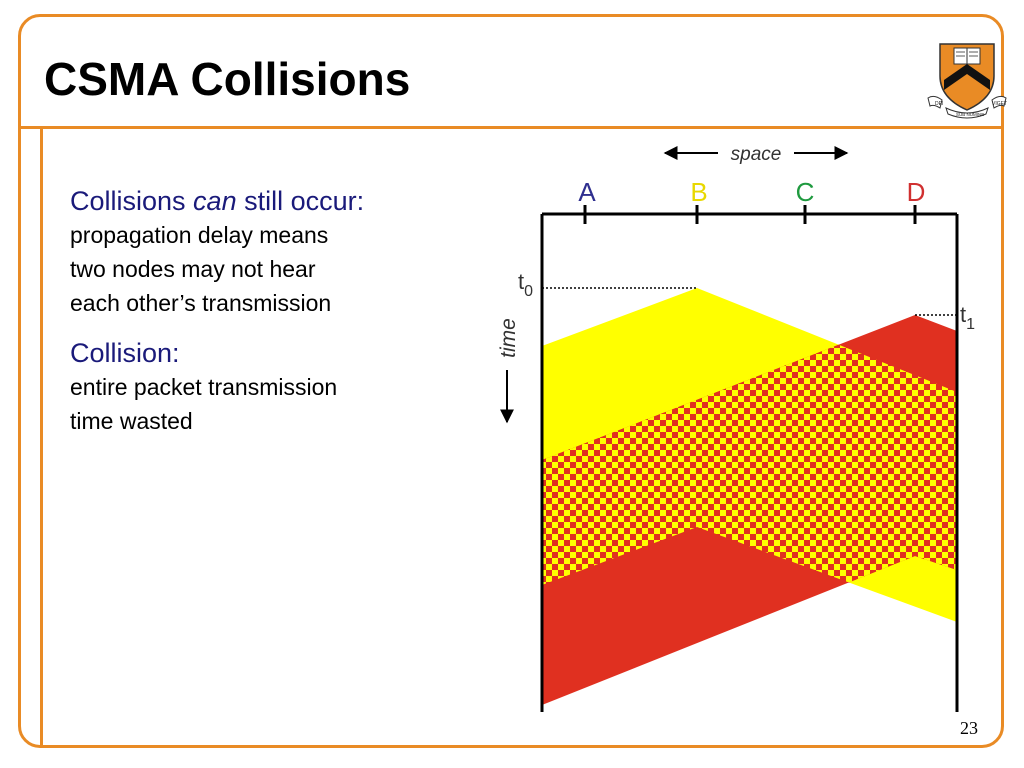  Describe the element at coordinates (698, 192) in the screenshot. I see `node-label-b: B` at that location.